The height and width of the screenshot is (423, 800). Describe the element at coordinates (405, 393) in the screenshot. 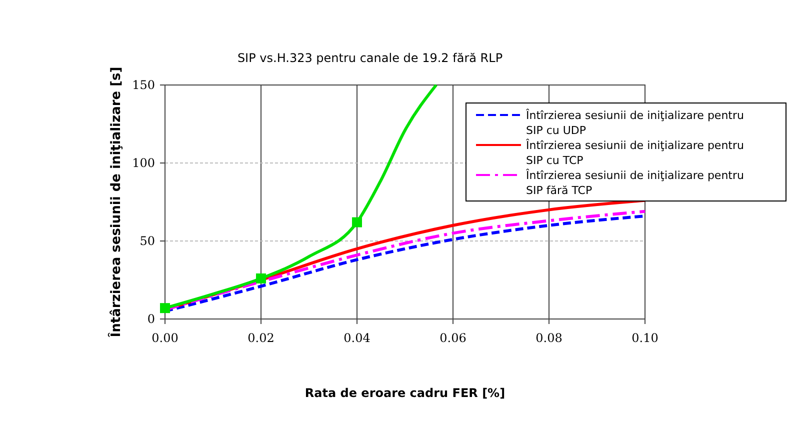

I see `x-axis-title: Rata de eroare cadru FER [%]` at that location.